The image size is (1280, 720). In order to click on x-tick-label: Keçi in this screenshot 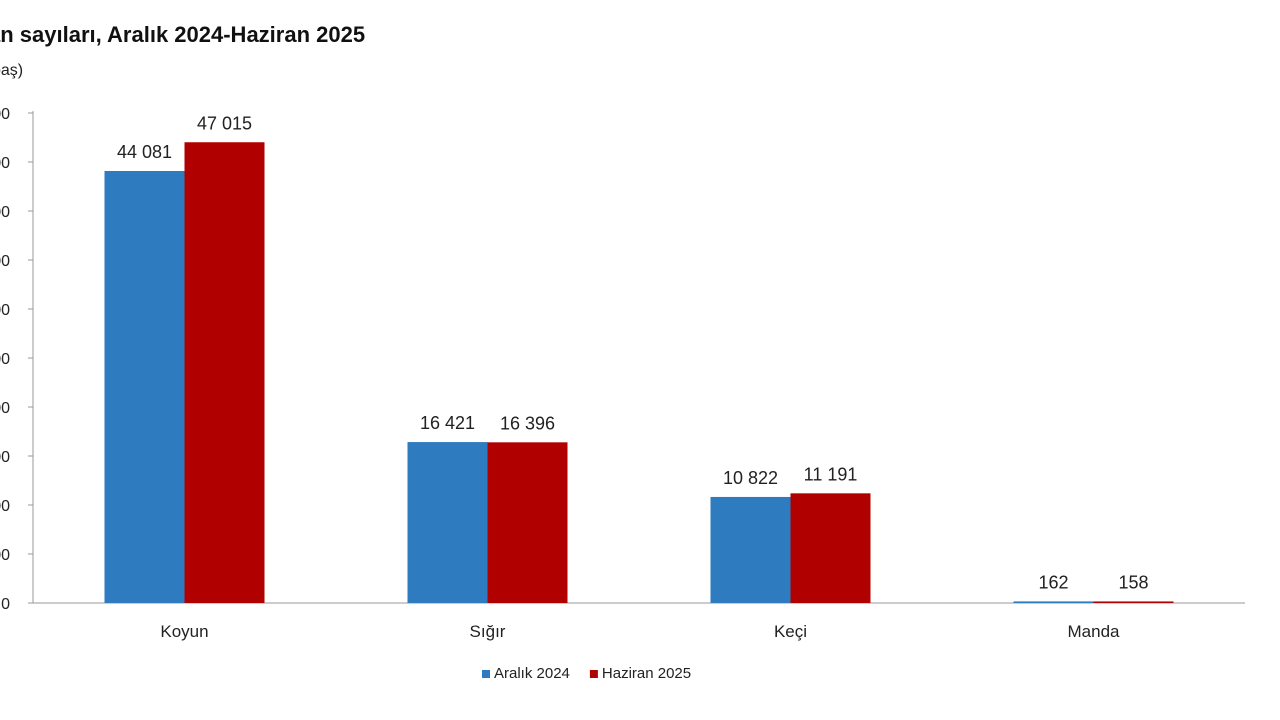, I will do `click(790, 631)`.